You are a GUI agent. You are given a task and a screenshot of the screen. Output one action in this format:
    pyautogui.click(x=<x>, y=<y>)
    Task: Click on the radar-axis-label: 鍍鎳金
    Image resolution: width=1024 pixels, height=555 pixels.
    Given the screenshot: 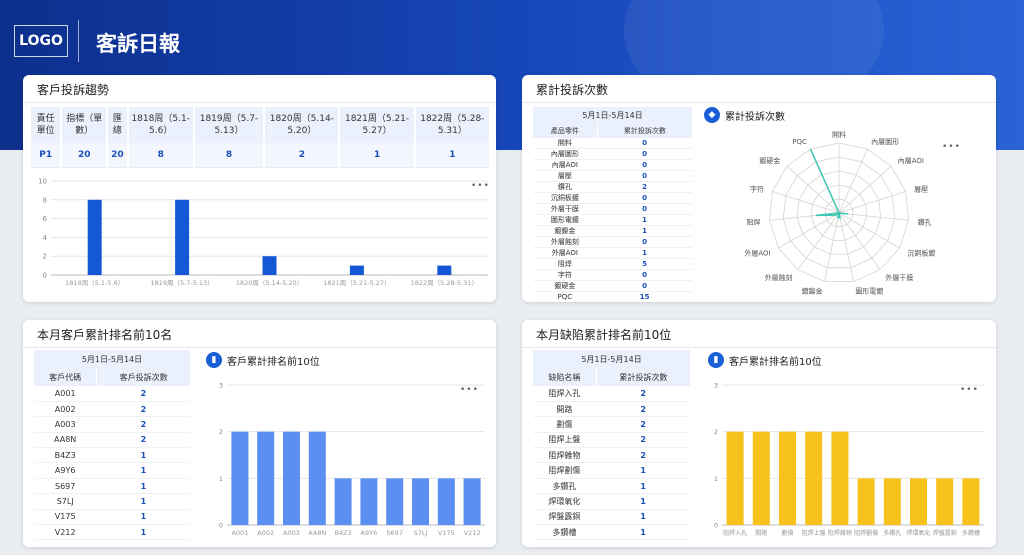 What is the action you would take?
    pyautogui.click(x=812, y=290)
    